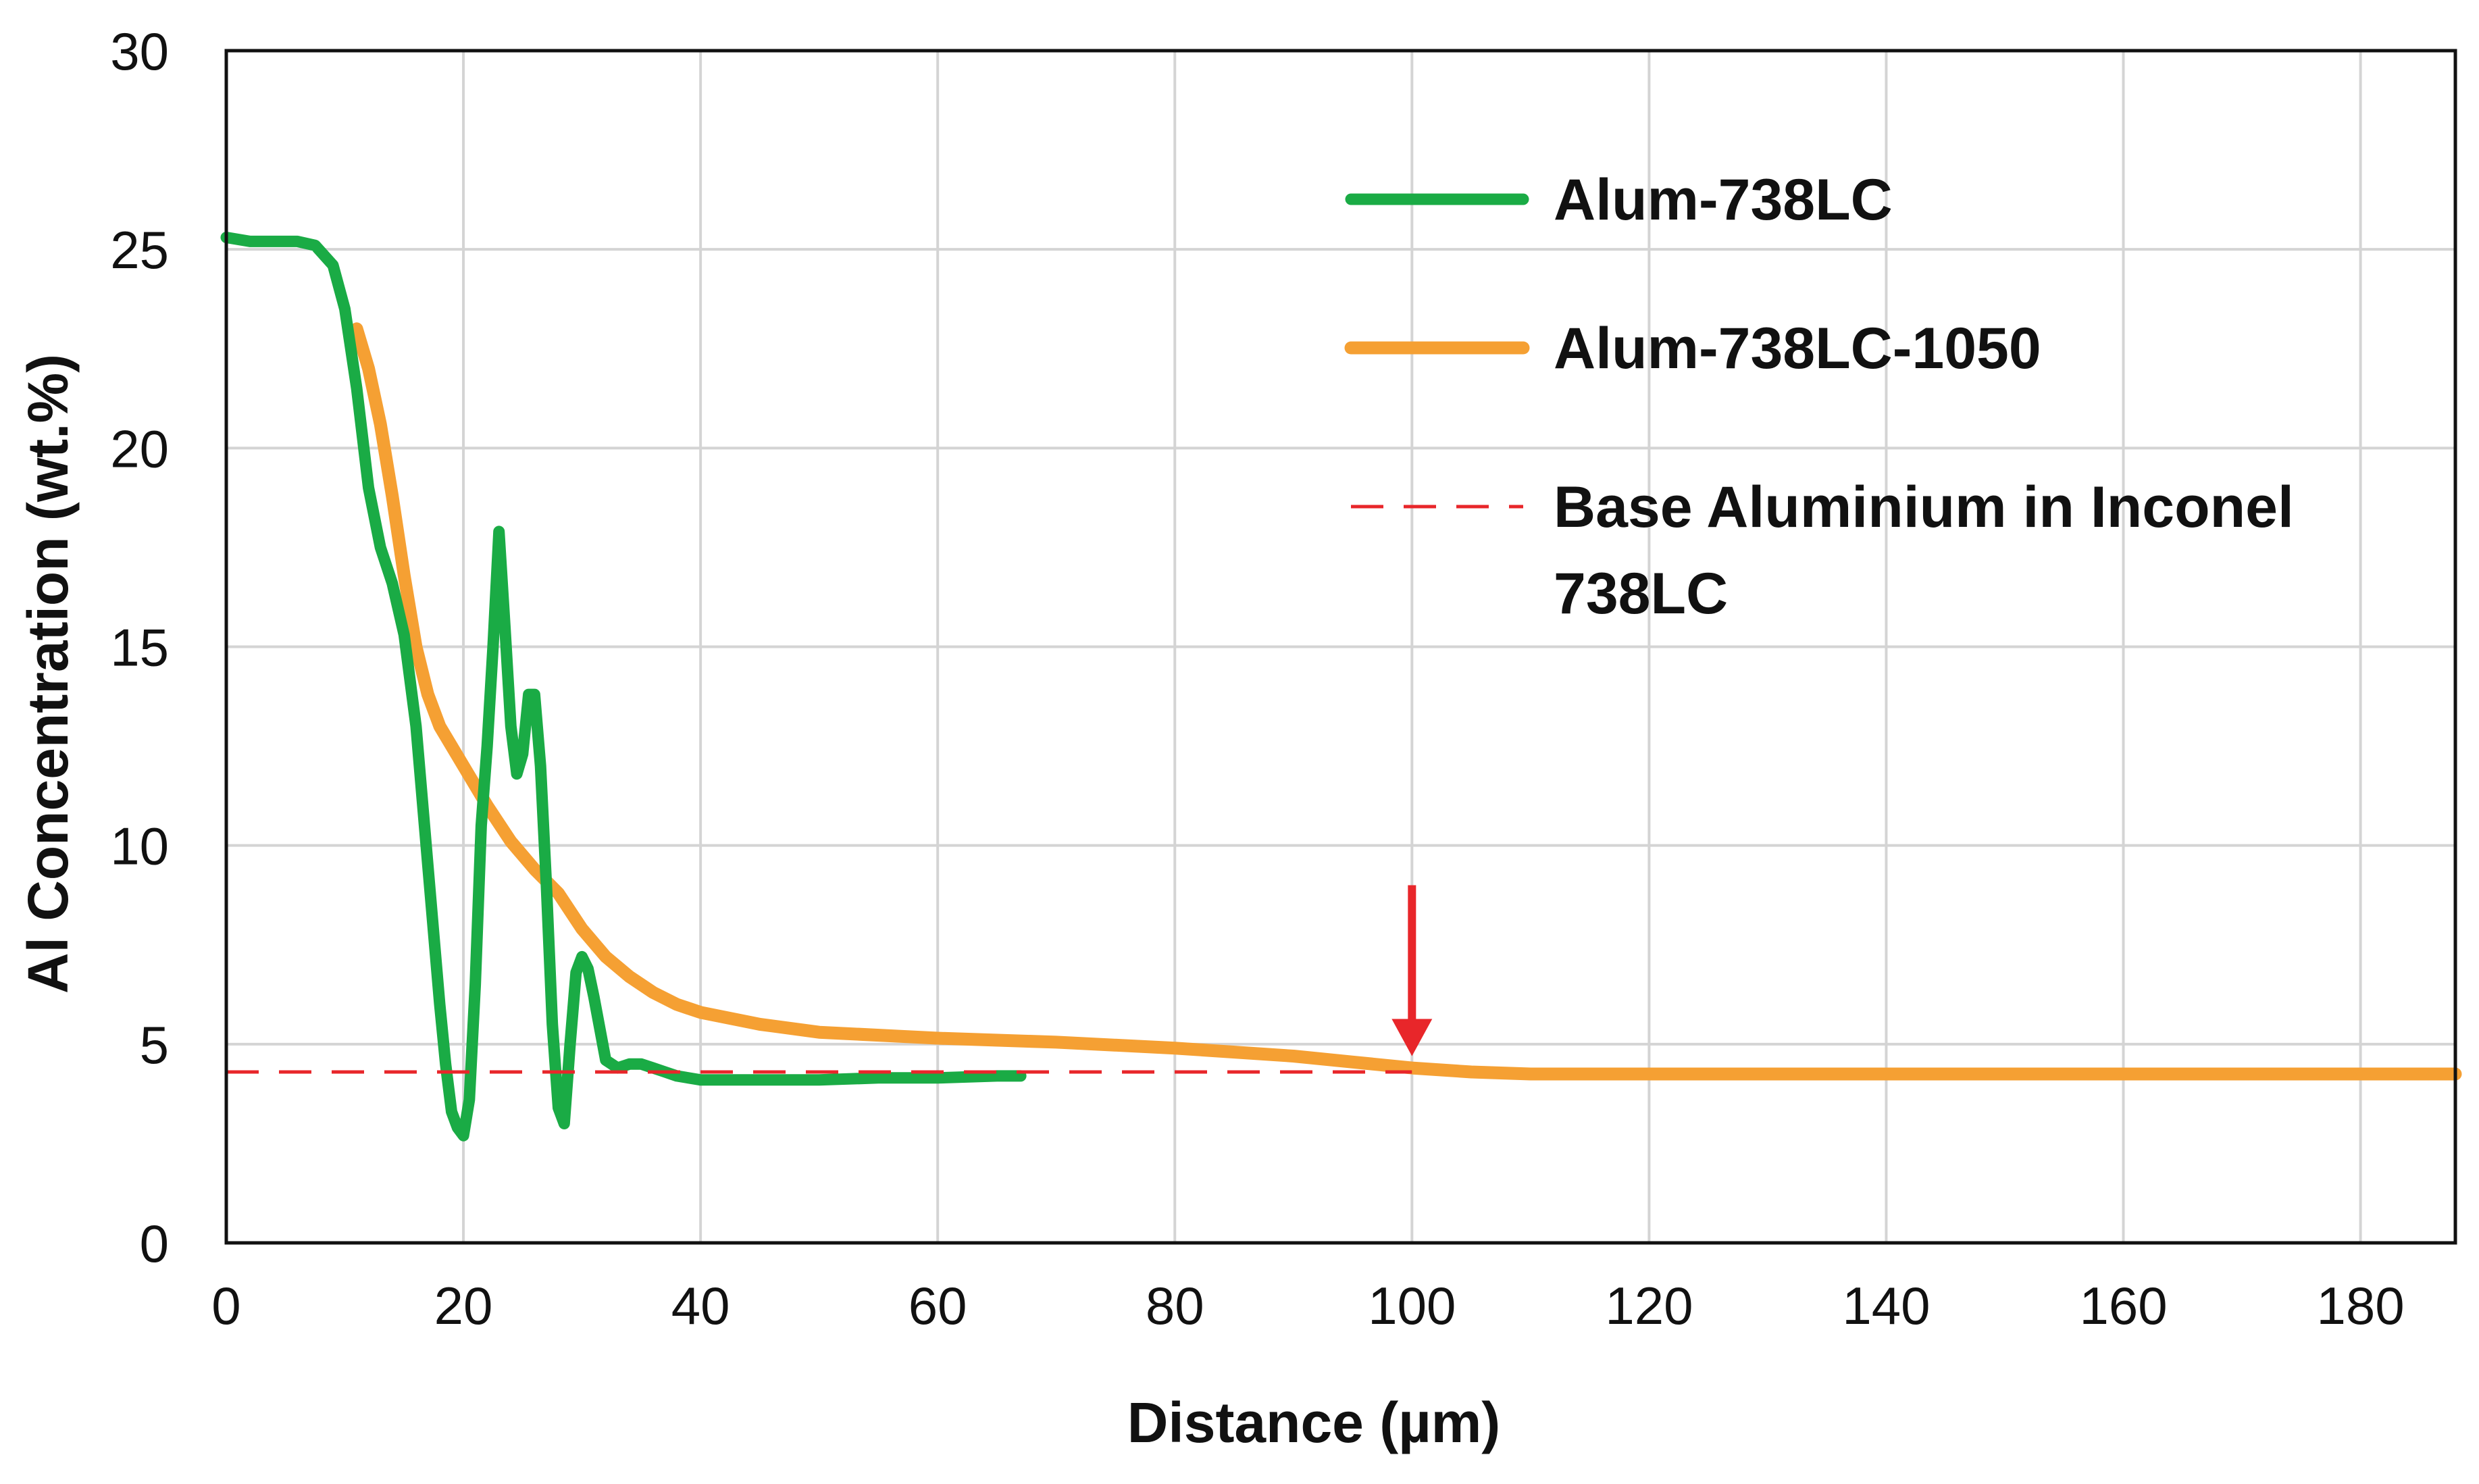  I want to click on y-tick-label: 5, so click(154, 1045).